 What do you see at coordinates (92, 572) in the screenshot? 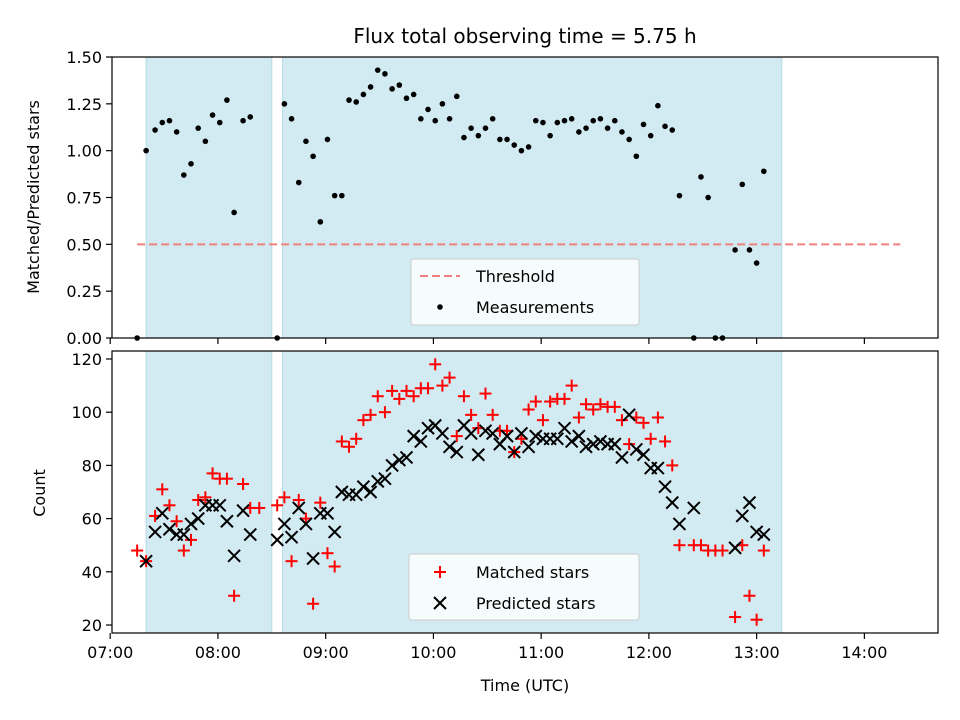
I see `count-y-tick-label-1: 40` at bounding box center [92, 572].